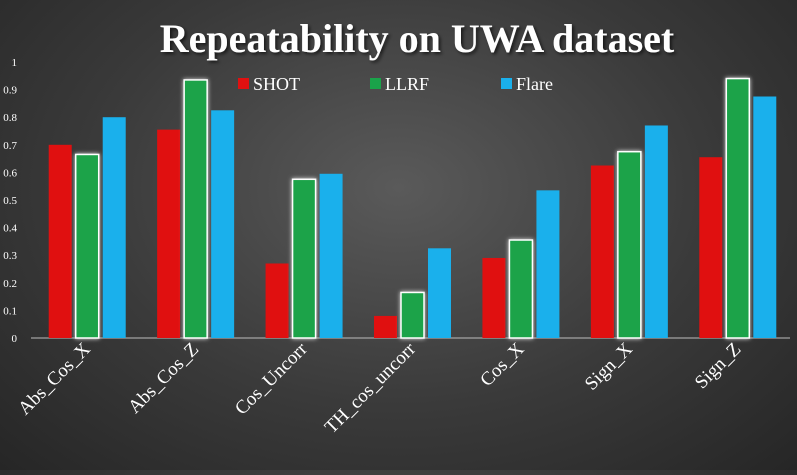 This screenshot has width=797, height=475. Describe the element at coordinates (10, 173) in the screenshot. I see `y-tick-label: 0.6` at that location.